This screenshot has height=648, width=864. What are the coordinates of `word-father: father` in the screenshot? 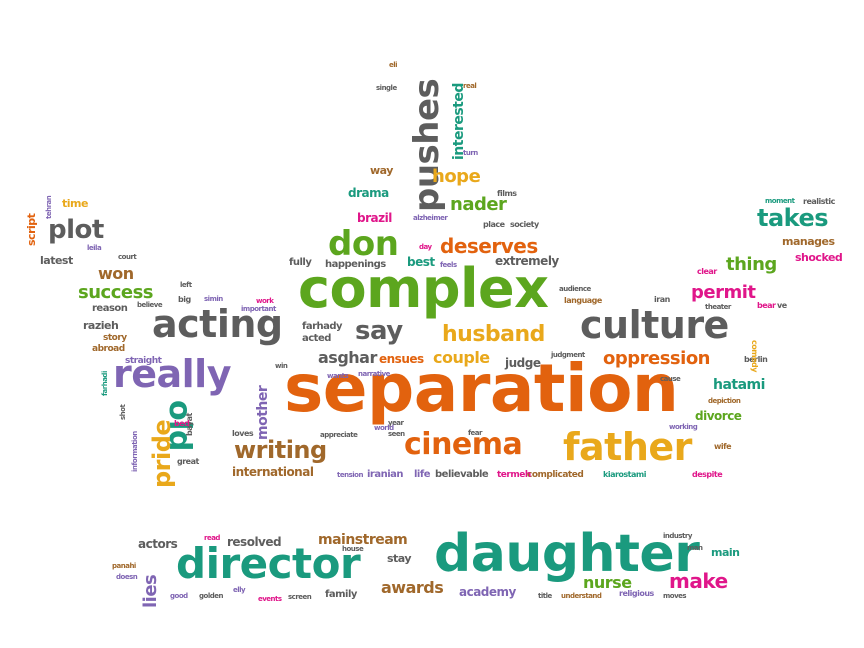 It's located at (627, 447).